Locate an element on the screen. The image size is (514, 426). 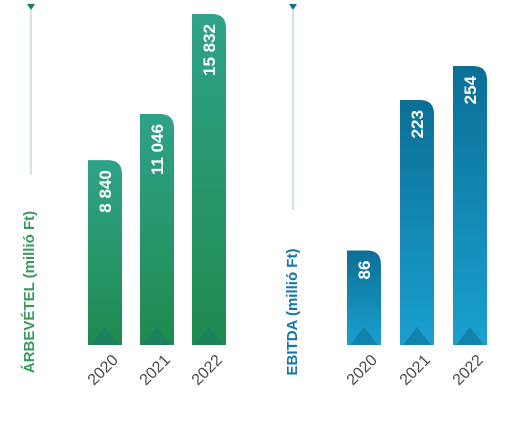
bar-value-label: 8 840 is located at coordinates (105, 191).